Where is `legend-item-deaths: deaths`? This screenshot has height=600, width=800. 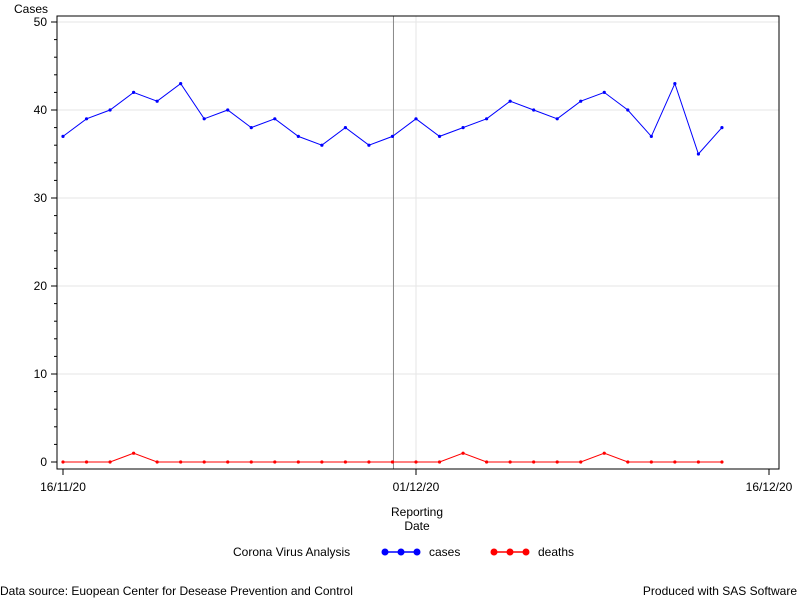 legend-item-deaths: deaths is located at coordinates (532, 552).